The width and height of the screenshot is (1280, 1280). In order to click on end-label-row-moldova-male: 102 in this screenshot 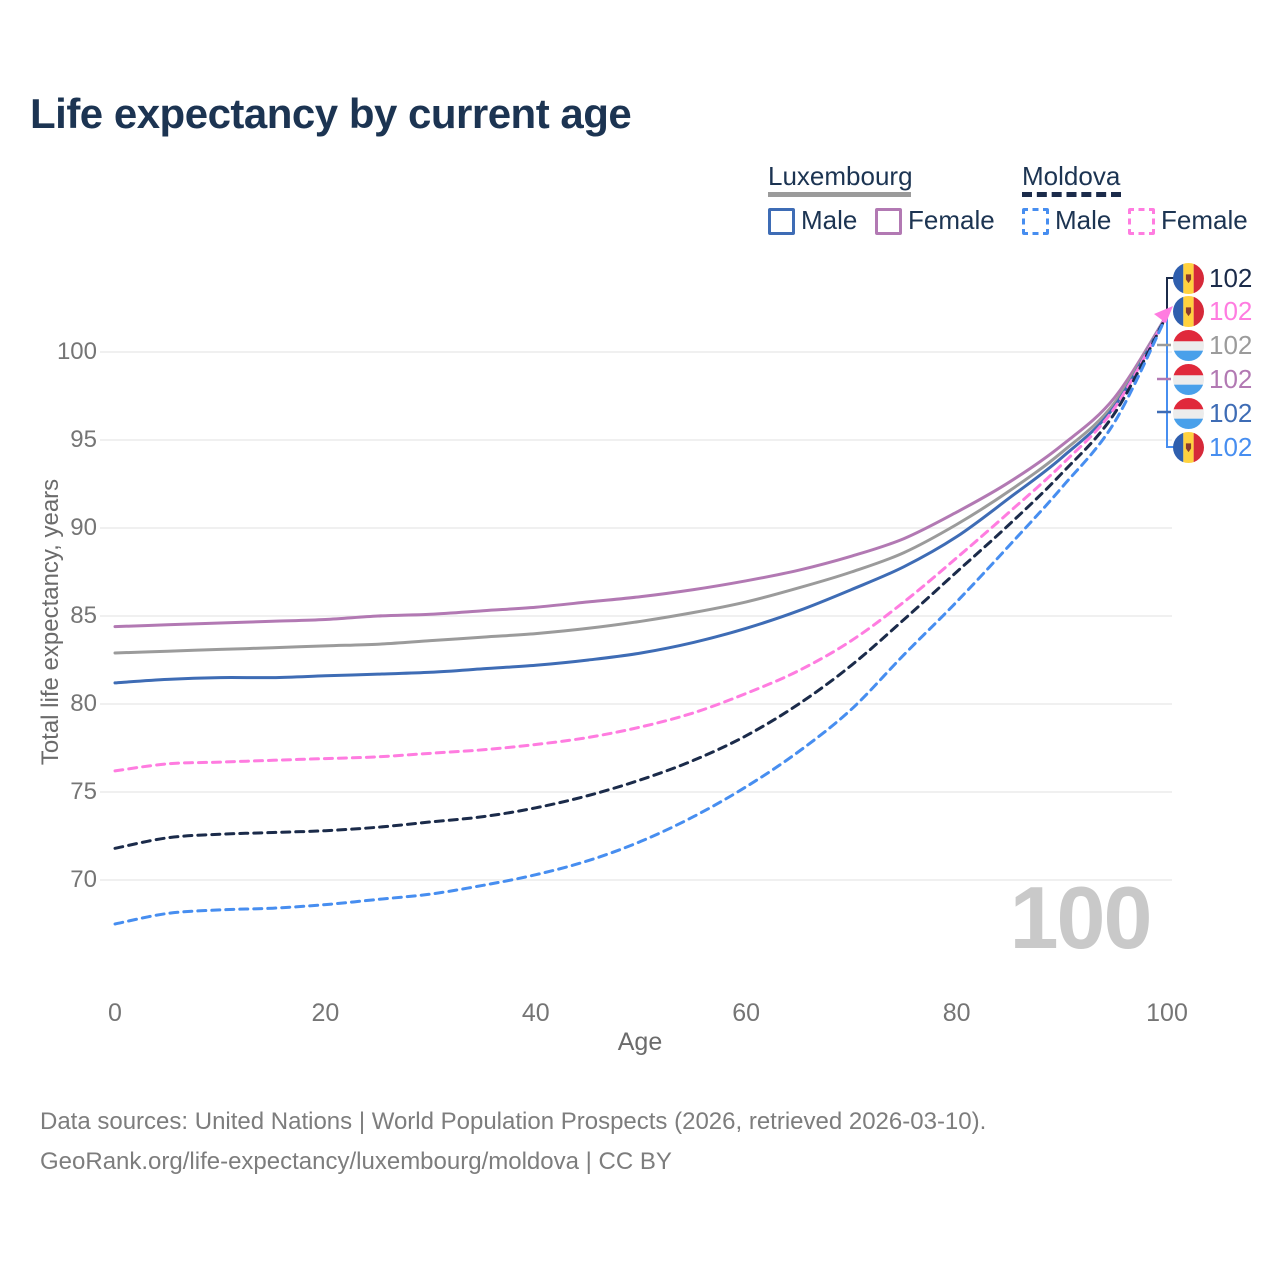, I will do `click(1226, 447)`.